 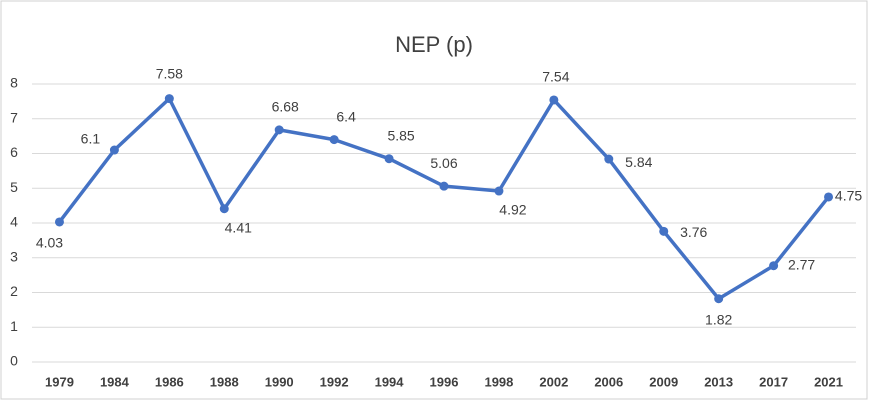 What do you see at coordinates (14, 256) in the screenshot?
I see `y-tick-label: 3` at bounding box center [14, 256].